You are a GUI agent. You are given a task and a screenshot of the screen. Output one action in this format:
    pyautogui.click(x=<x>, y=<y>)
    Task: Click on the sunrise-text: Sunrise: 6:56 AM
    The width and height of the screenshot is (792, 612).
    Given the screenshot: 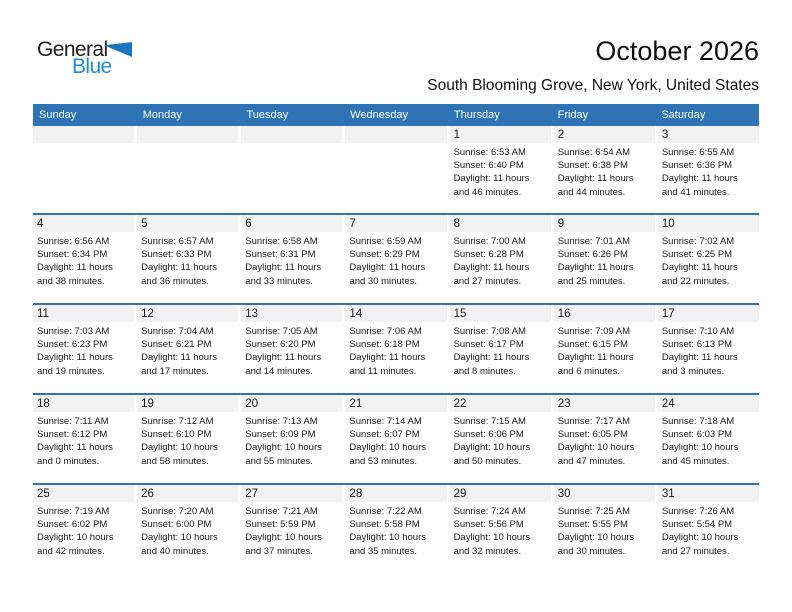 What is the action you would take?
    pyautogui.click(x=73, y=241)
    